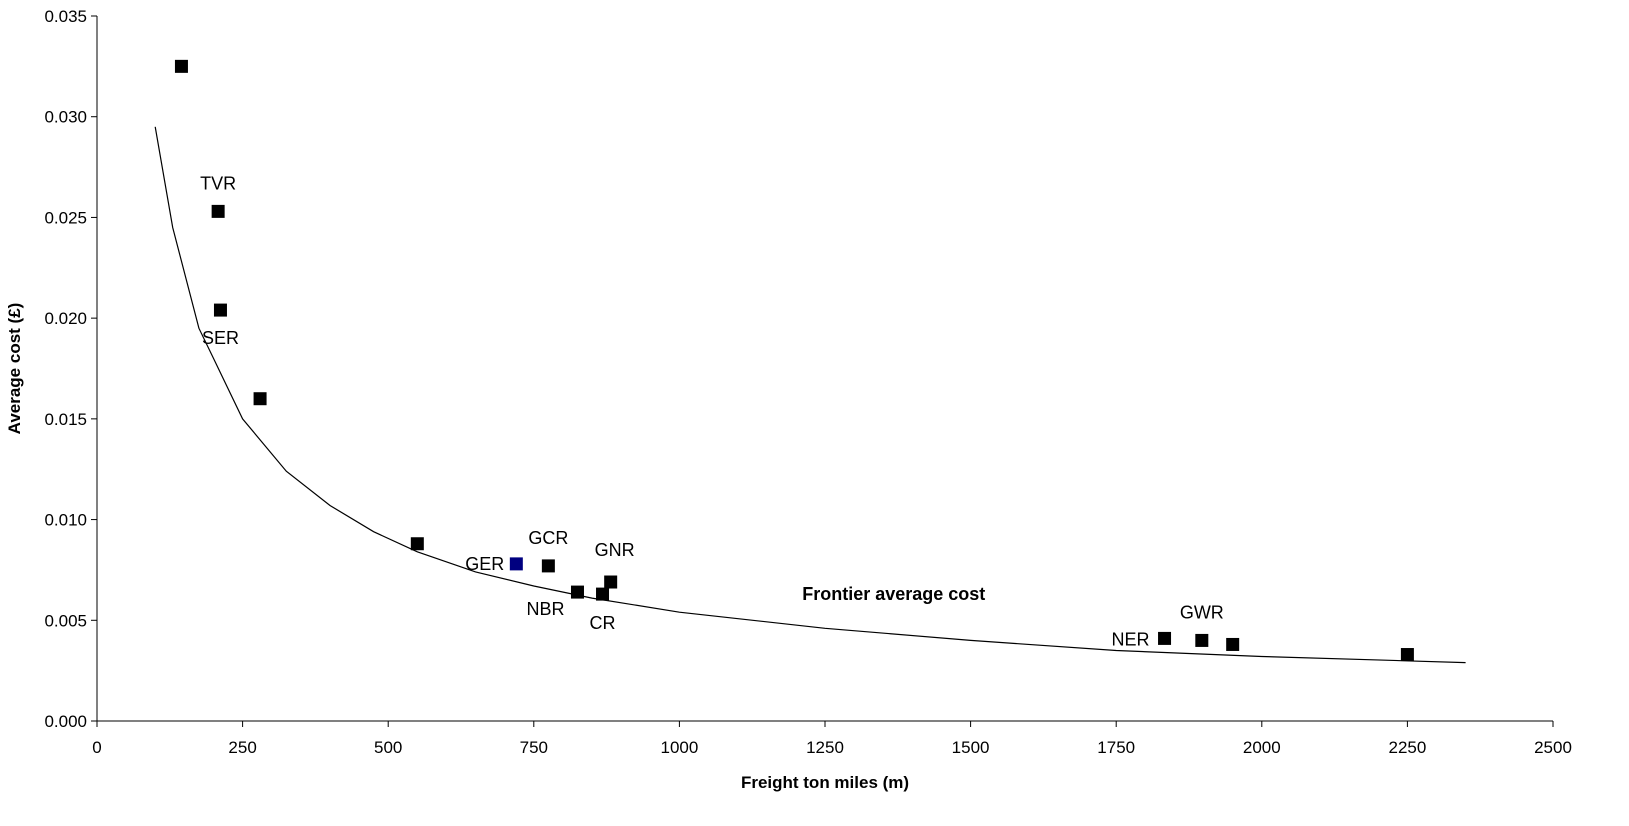 Image resolution: width=1629 pixels, height=826 pixels. Describe the element at coordinates (679, 747) in the screenshot. I see `x-tick-label: 1000` at that location.